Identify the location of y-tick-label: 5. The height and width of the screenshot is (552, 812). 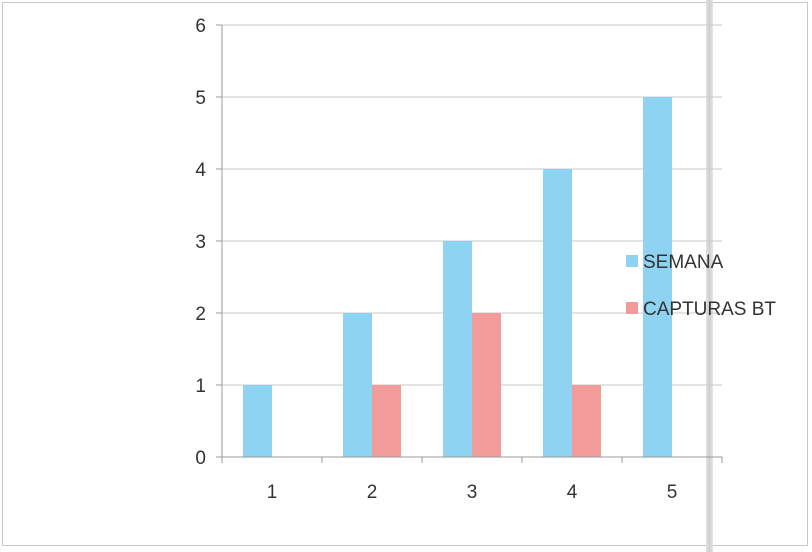
(200, 98).